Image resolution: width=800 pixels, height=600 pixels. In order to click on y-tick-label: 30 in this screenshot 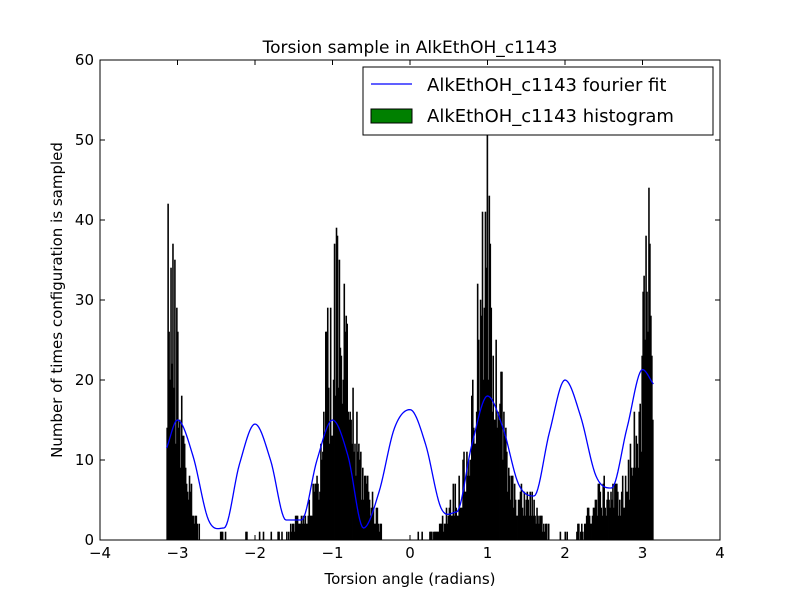, I will do `click(84, 300)`.